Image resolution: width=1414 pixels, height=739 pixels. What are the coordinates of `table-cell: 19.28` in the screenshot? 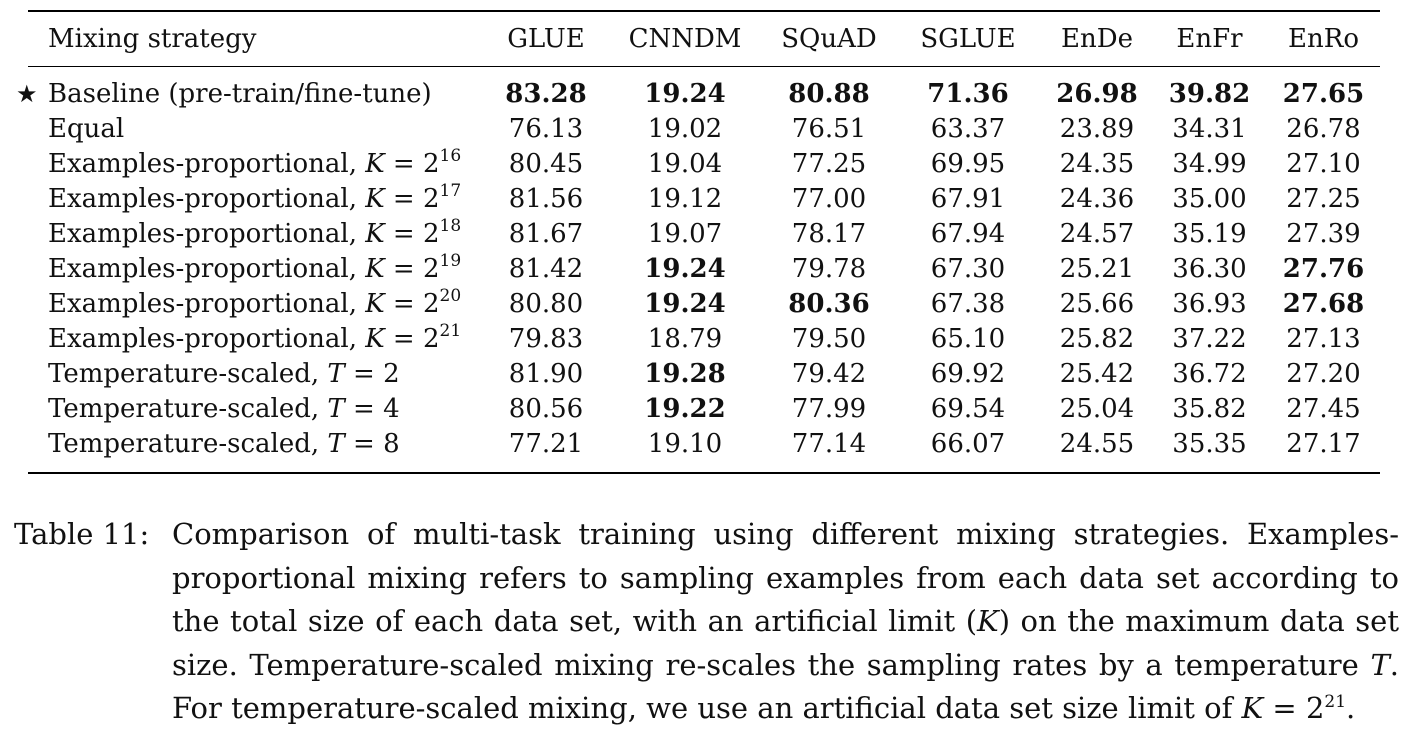 It's located at (685, 374).